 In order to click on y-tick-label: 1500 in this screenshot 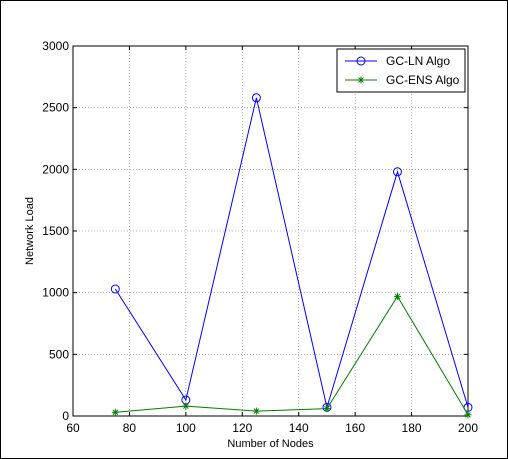, I will do `click(55, 231)`.